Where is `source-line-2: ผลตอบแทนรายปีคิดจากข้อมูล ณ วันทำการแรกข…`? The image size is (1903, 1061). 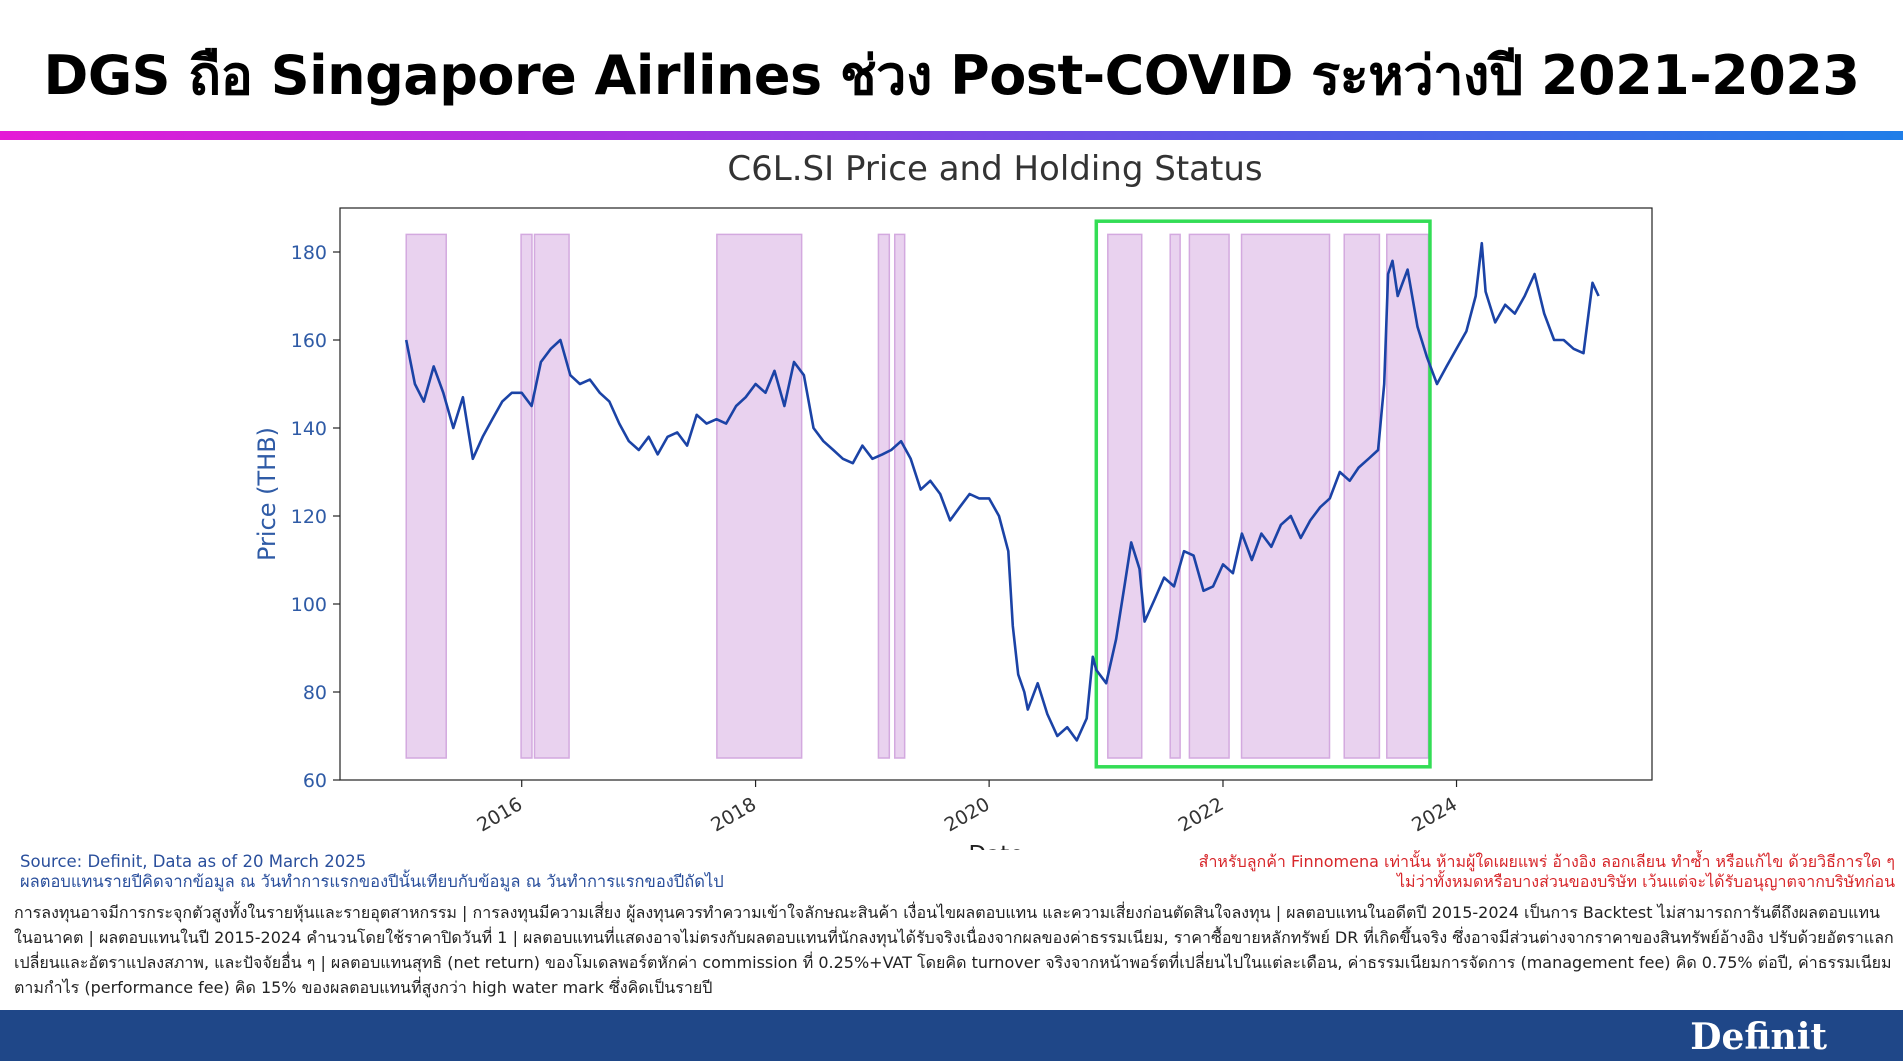
source-line-2: ผลตอบแทนรายปีคิดจากข้อมูล ณ วันทำการแรกข… is located at coordinates (372, 881).